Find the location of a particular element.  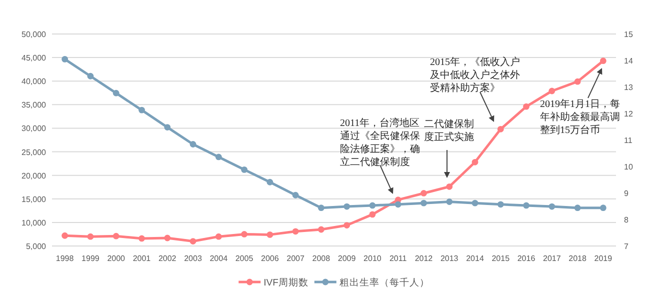

x-tick-label: 1998 is located at coordinates (65, 258).